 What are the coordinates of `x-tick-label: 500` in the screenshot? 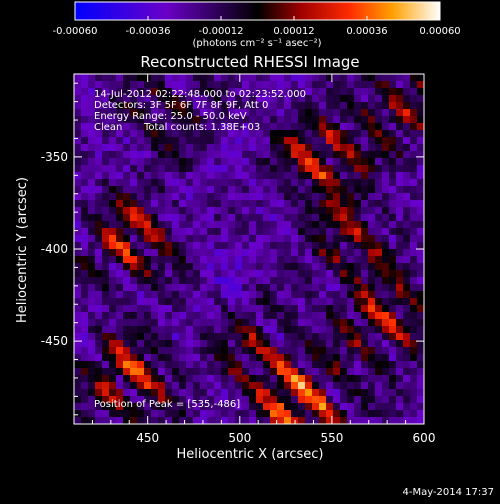 It's located at (239, 438).